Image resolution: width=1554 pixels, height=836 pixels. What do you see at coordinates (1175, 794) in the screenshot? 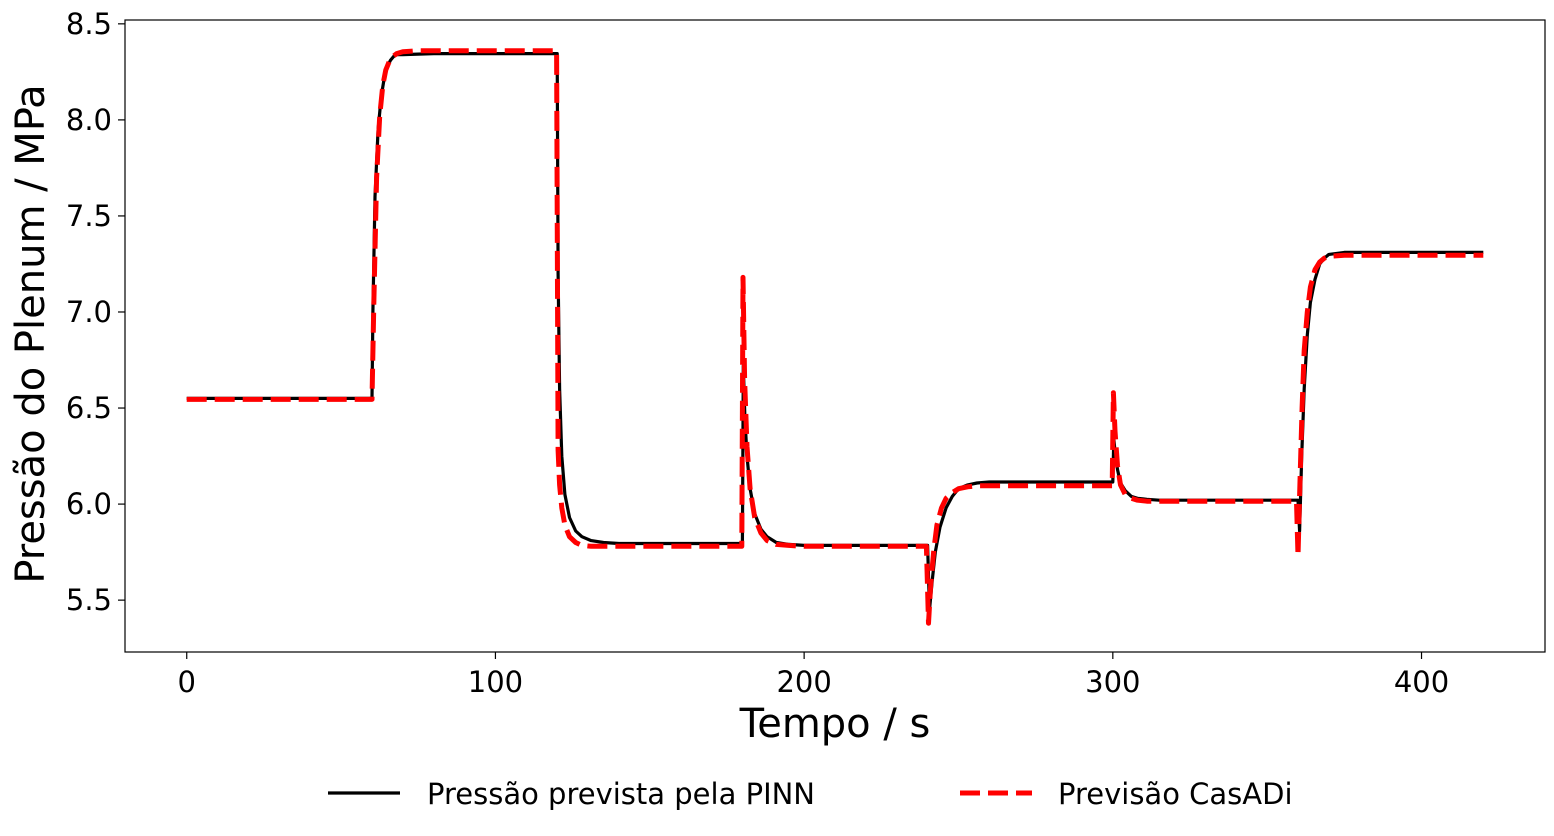
I see `legend-label-2: Previsão CasADi` at bounding box center [1175, 794].